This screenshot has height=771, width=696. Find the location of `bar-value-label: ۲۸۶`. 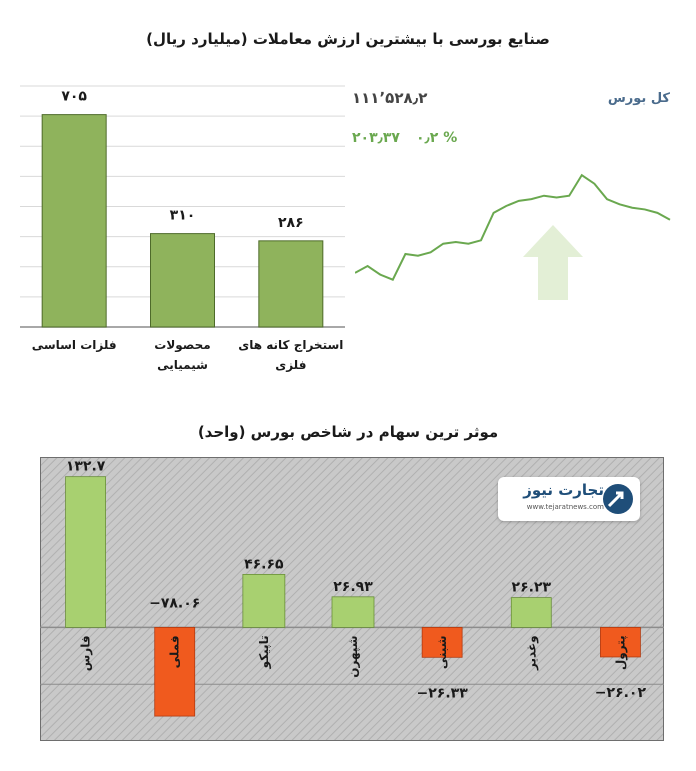

bar-value-label: ۲۸۶ is located at coordinates (291, 223).